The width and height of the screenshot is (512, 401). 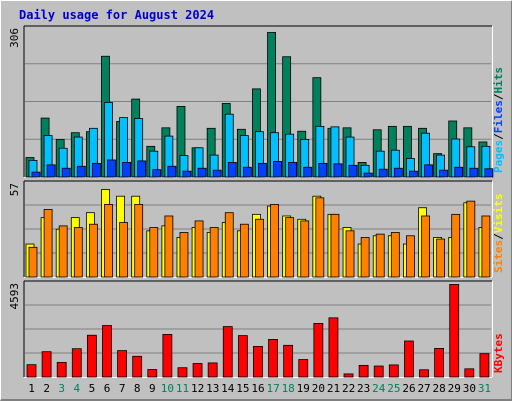 I want to click on day-label-25: 25, so click(x=393, y=388).